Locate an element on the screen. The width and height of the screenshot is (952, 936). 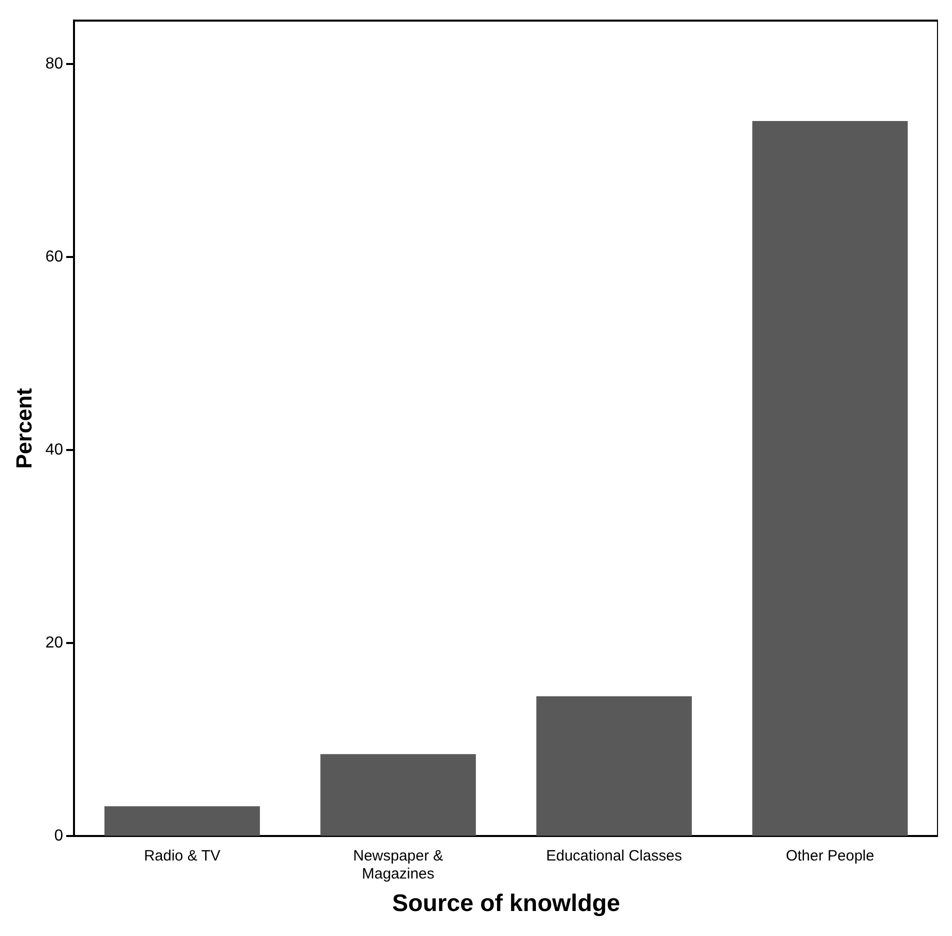
y-tick-label: 20 is located at coordinates (54, 643).